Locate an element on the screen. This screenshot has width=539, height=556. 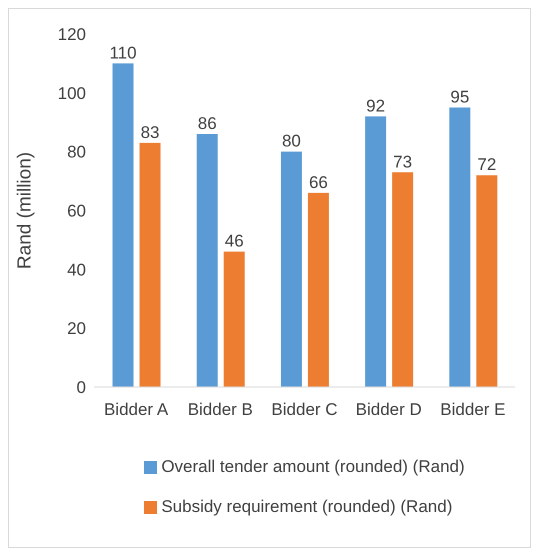
y-tick-label: 40 is located at coordinates (76, 270).